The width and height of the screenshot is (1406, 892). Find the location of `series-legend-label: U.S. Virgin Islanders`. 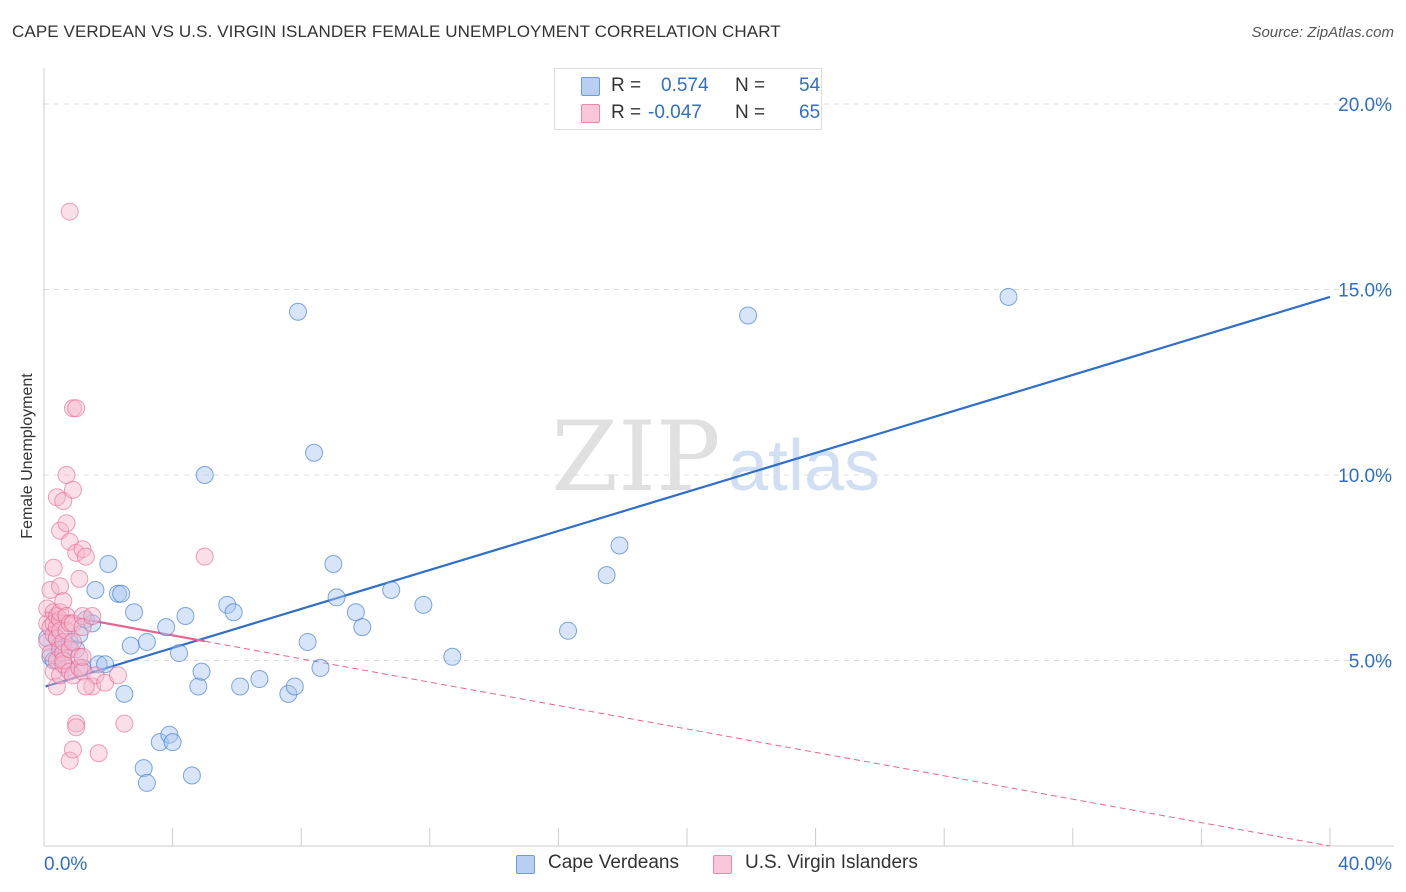

series-legend-label: U.S. Virgin Islanders is located at coordinates (831, 862).